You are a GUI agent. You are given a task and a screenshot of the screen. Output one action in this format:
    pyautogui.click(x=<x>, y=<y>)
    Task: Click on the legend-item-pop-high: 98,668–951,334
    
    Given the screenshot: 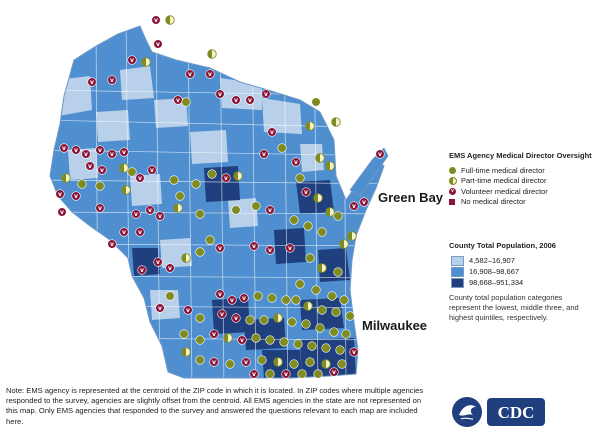 What is the action you would take?
    pyautogui.click(x=524, y=282)
    